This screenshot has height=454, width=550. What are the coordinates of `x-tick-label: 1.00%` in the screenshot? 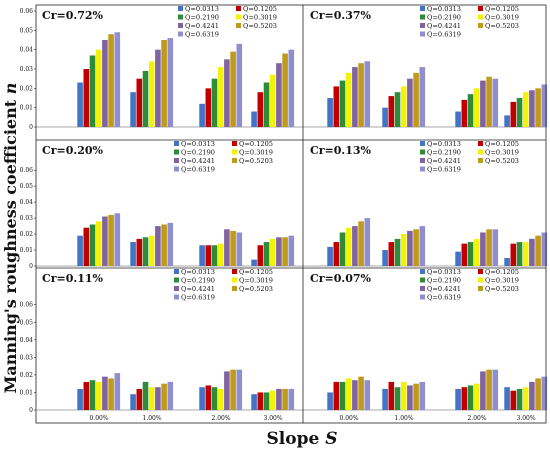 It's located at (403, 418).